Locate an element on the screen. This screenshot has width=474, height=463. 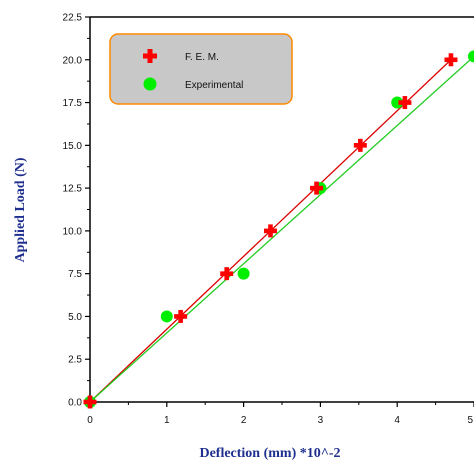
y-tick-label: 20.0 is located at coordinates (73, 60).